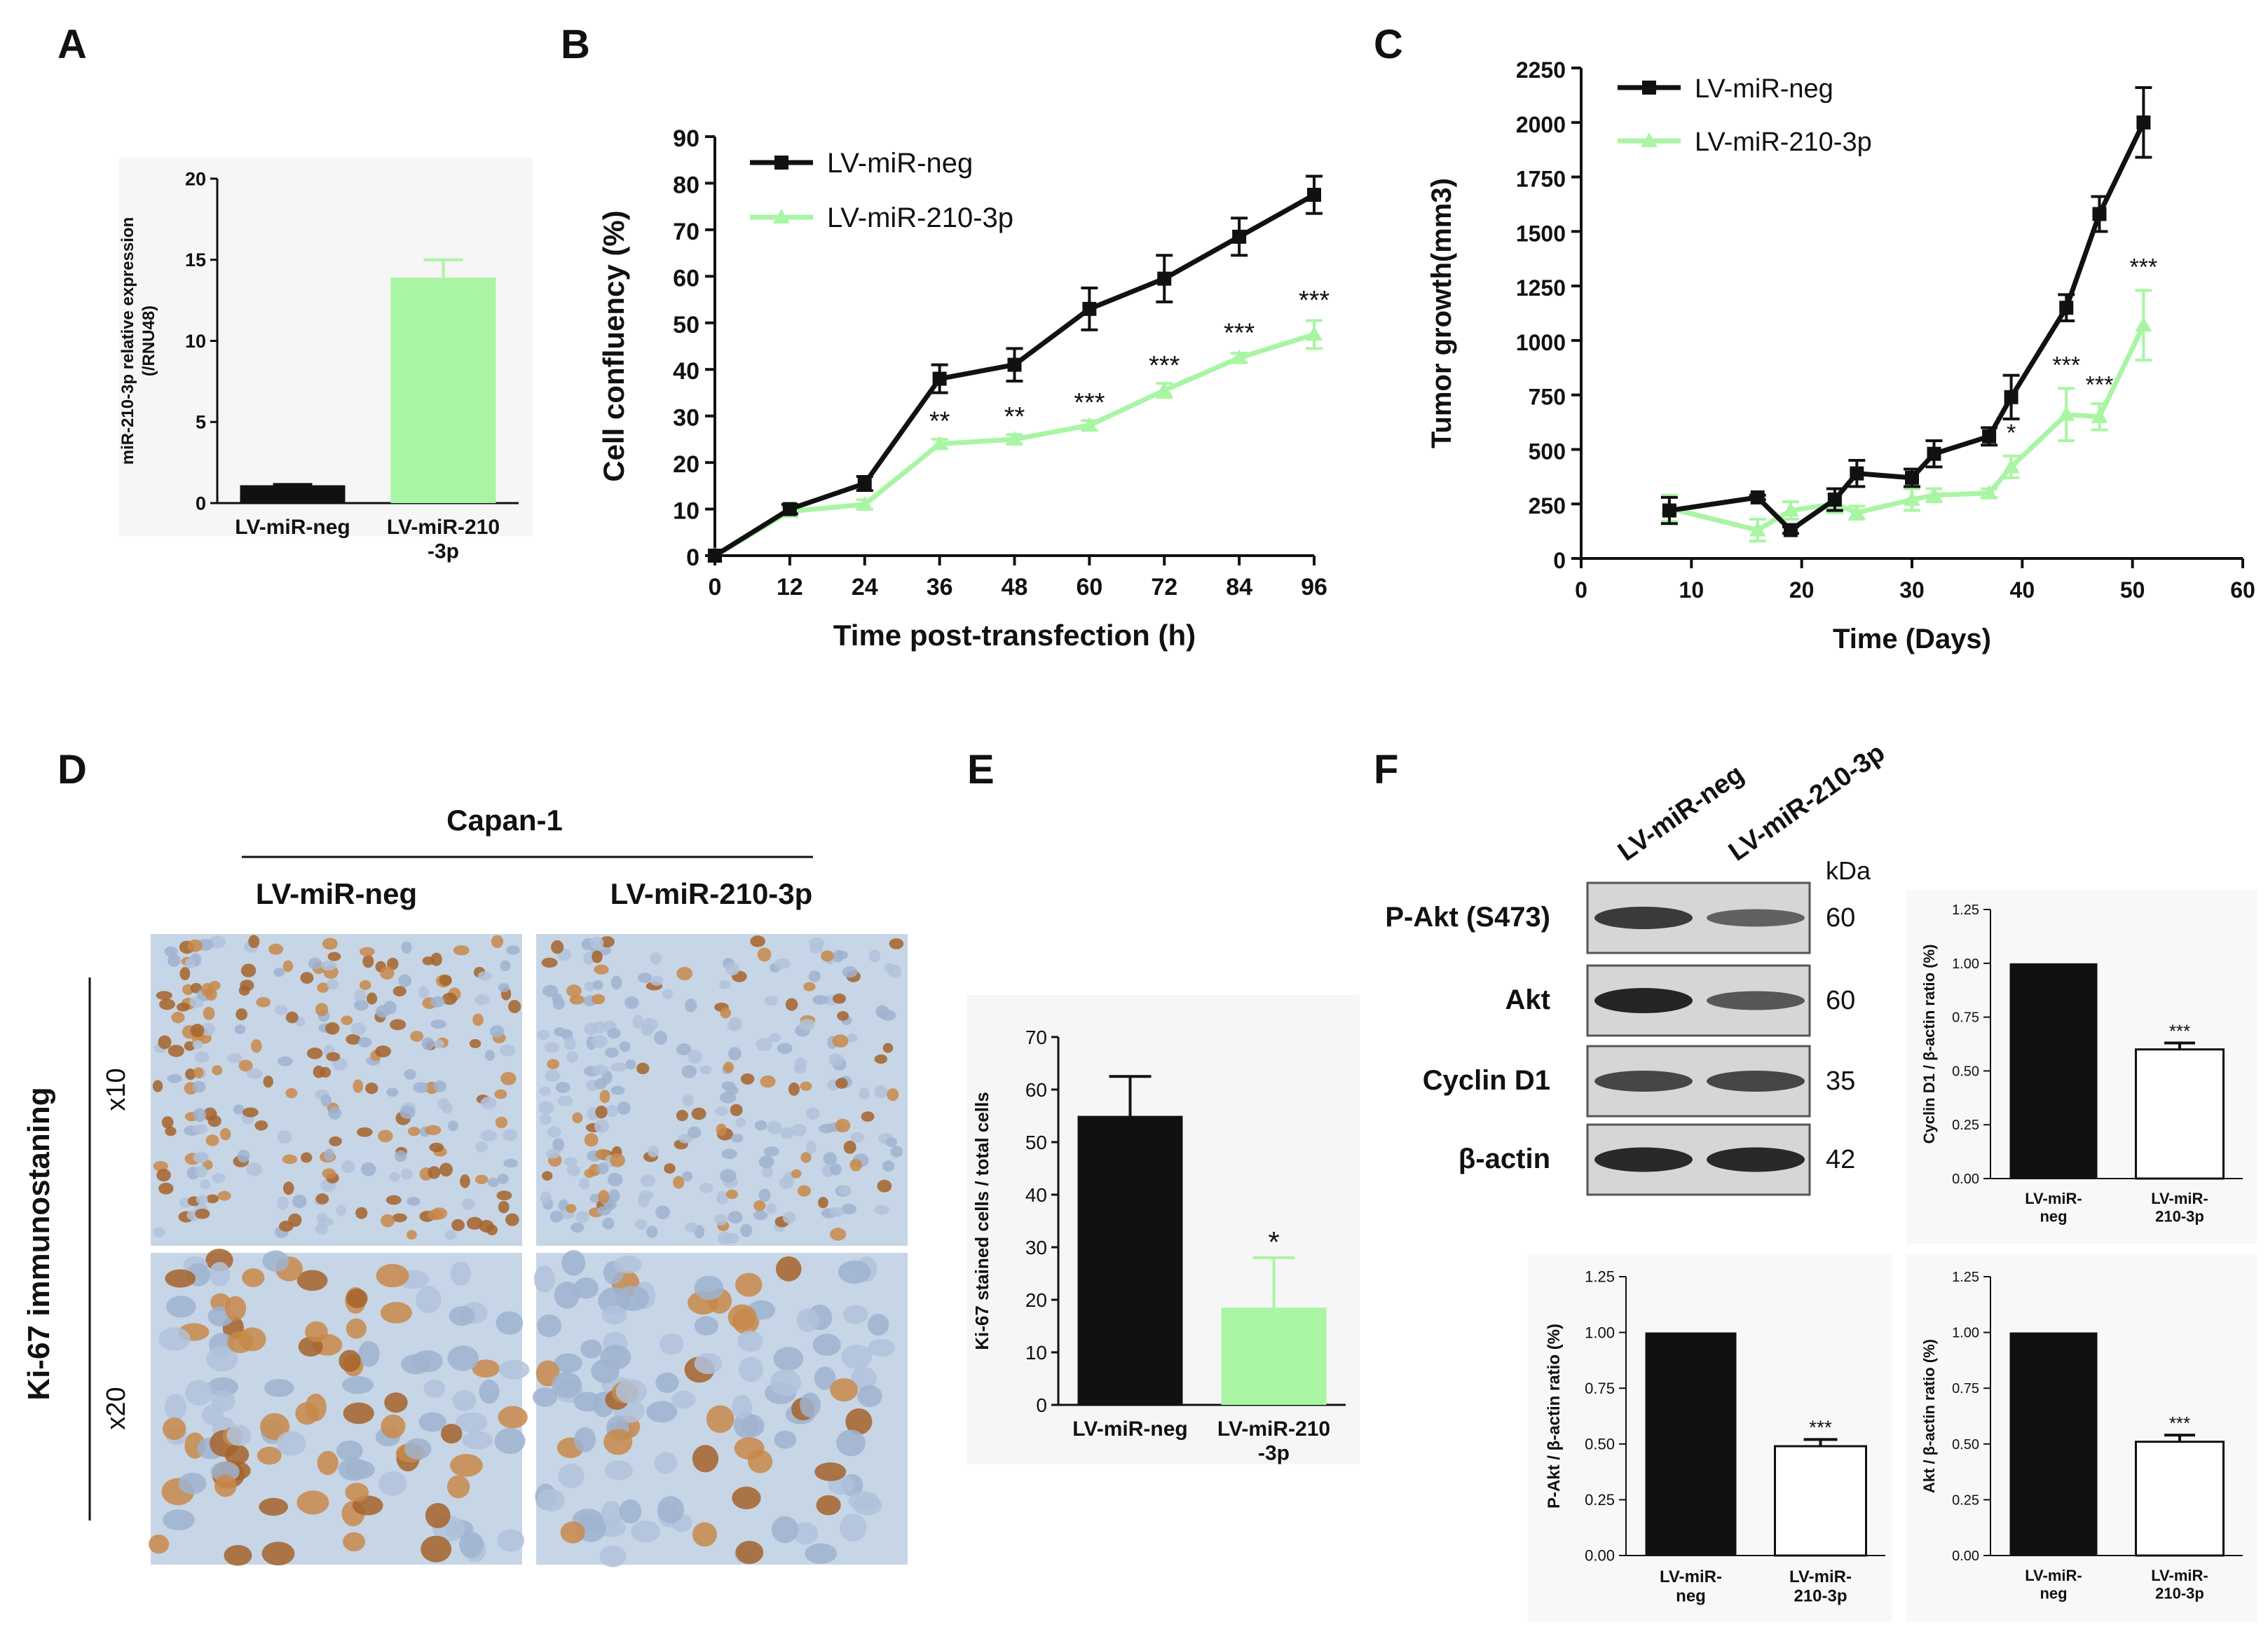 The height and width of the screenshot is (1627, 2268). I want to click on significance-label: *, so click(2012, 433).